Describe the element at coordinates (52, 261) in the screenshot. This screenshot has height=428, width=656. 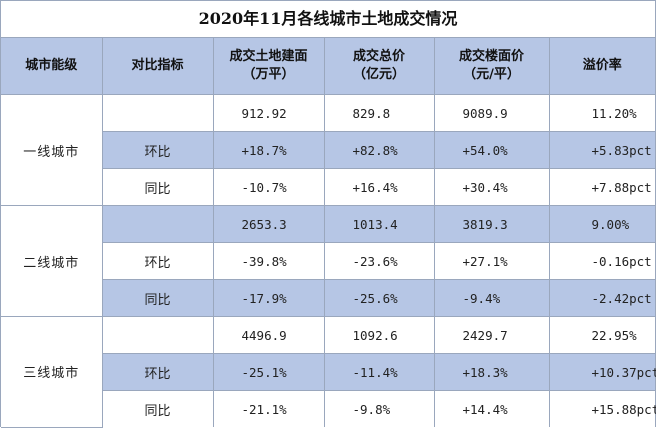
I see `tier-cell: 二线城市` at that location.